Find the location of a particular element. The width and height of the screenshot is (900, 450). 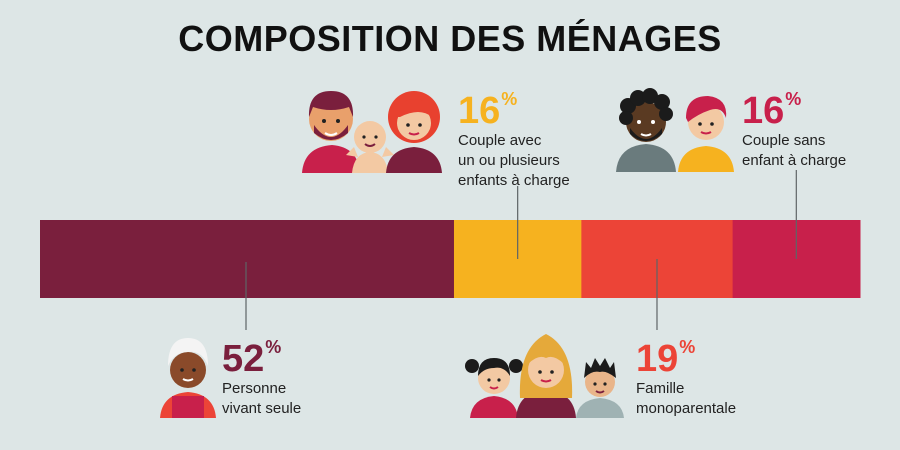

label-line: enfant à charge is located at coordinates (794, 160).